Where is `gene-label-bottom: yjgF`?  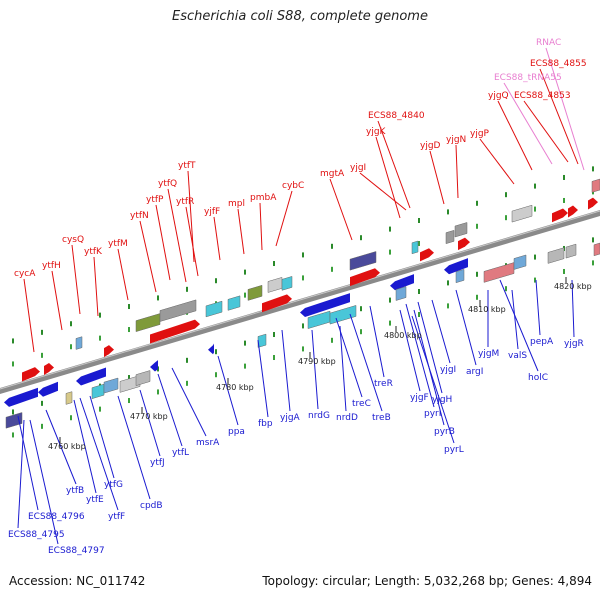
gene-label-bottom: yjgF is located at coordinates (419, 398).